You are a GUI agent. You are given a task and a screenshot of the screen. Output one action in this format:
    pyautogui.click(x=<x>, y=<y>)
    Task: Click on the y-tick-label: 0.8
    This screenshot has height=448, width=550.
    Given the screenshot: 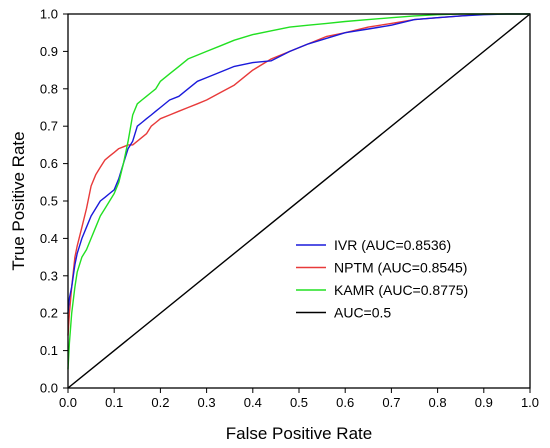 What is the action you would take?
    pyautogui.click(x=49, y=88)
    